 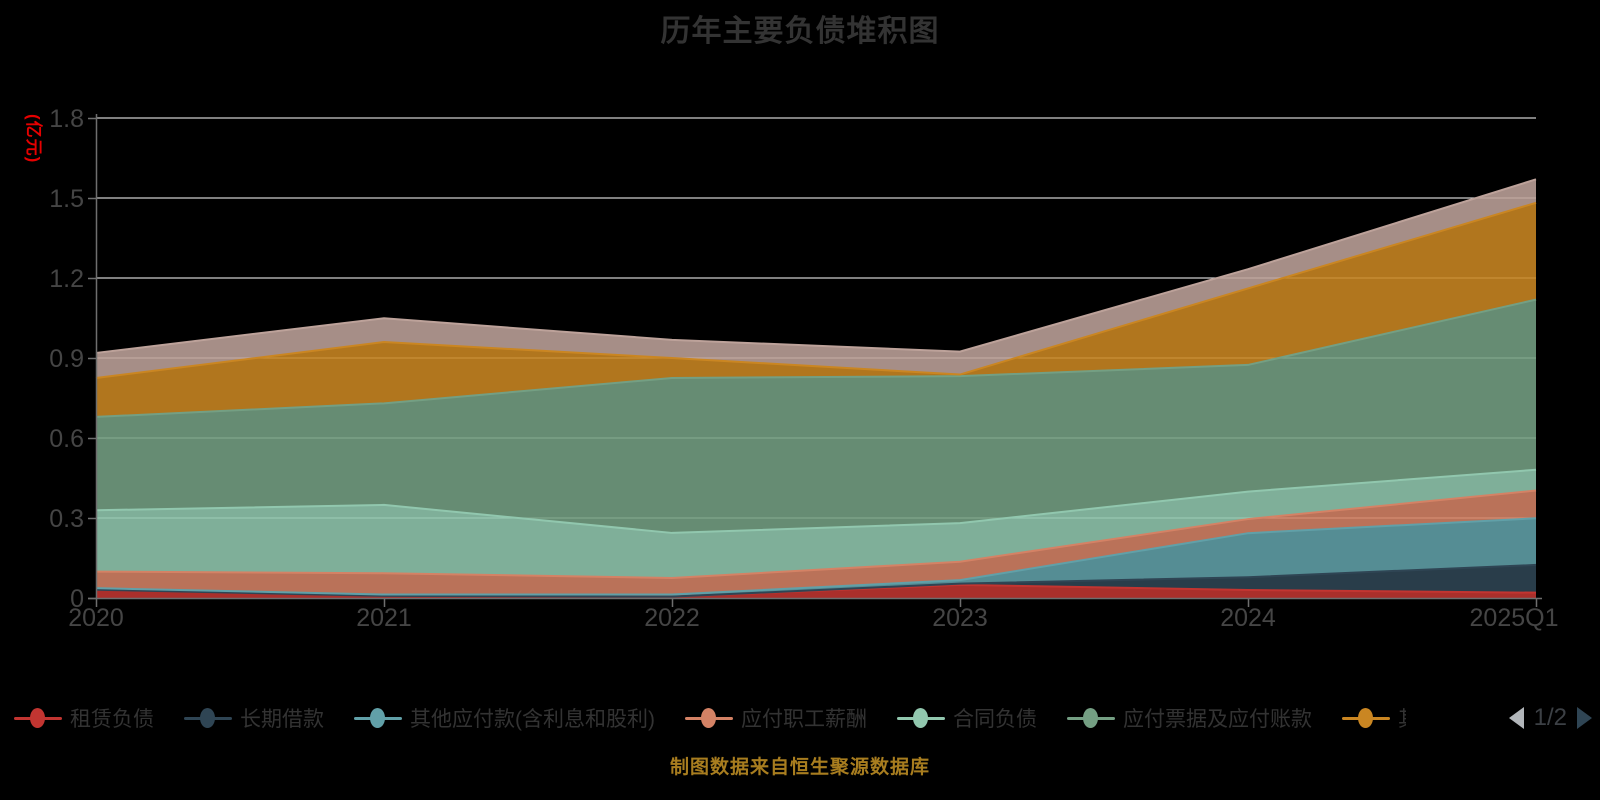 I want to click on legend-item-应付职工薪酬: 应付职工薪酬, so click(x=776, y=718).